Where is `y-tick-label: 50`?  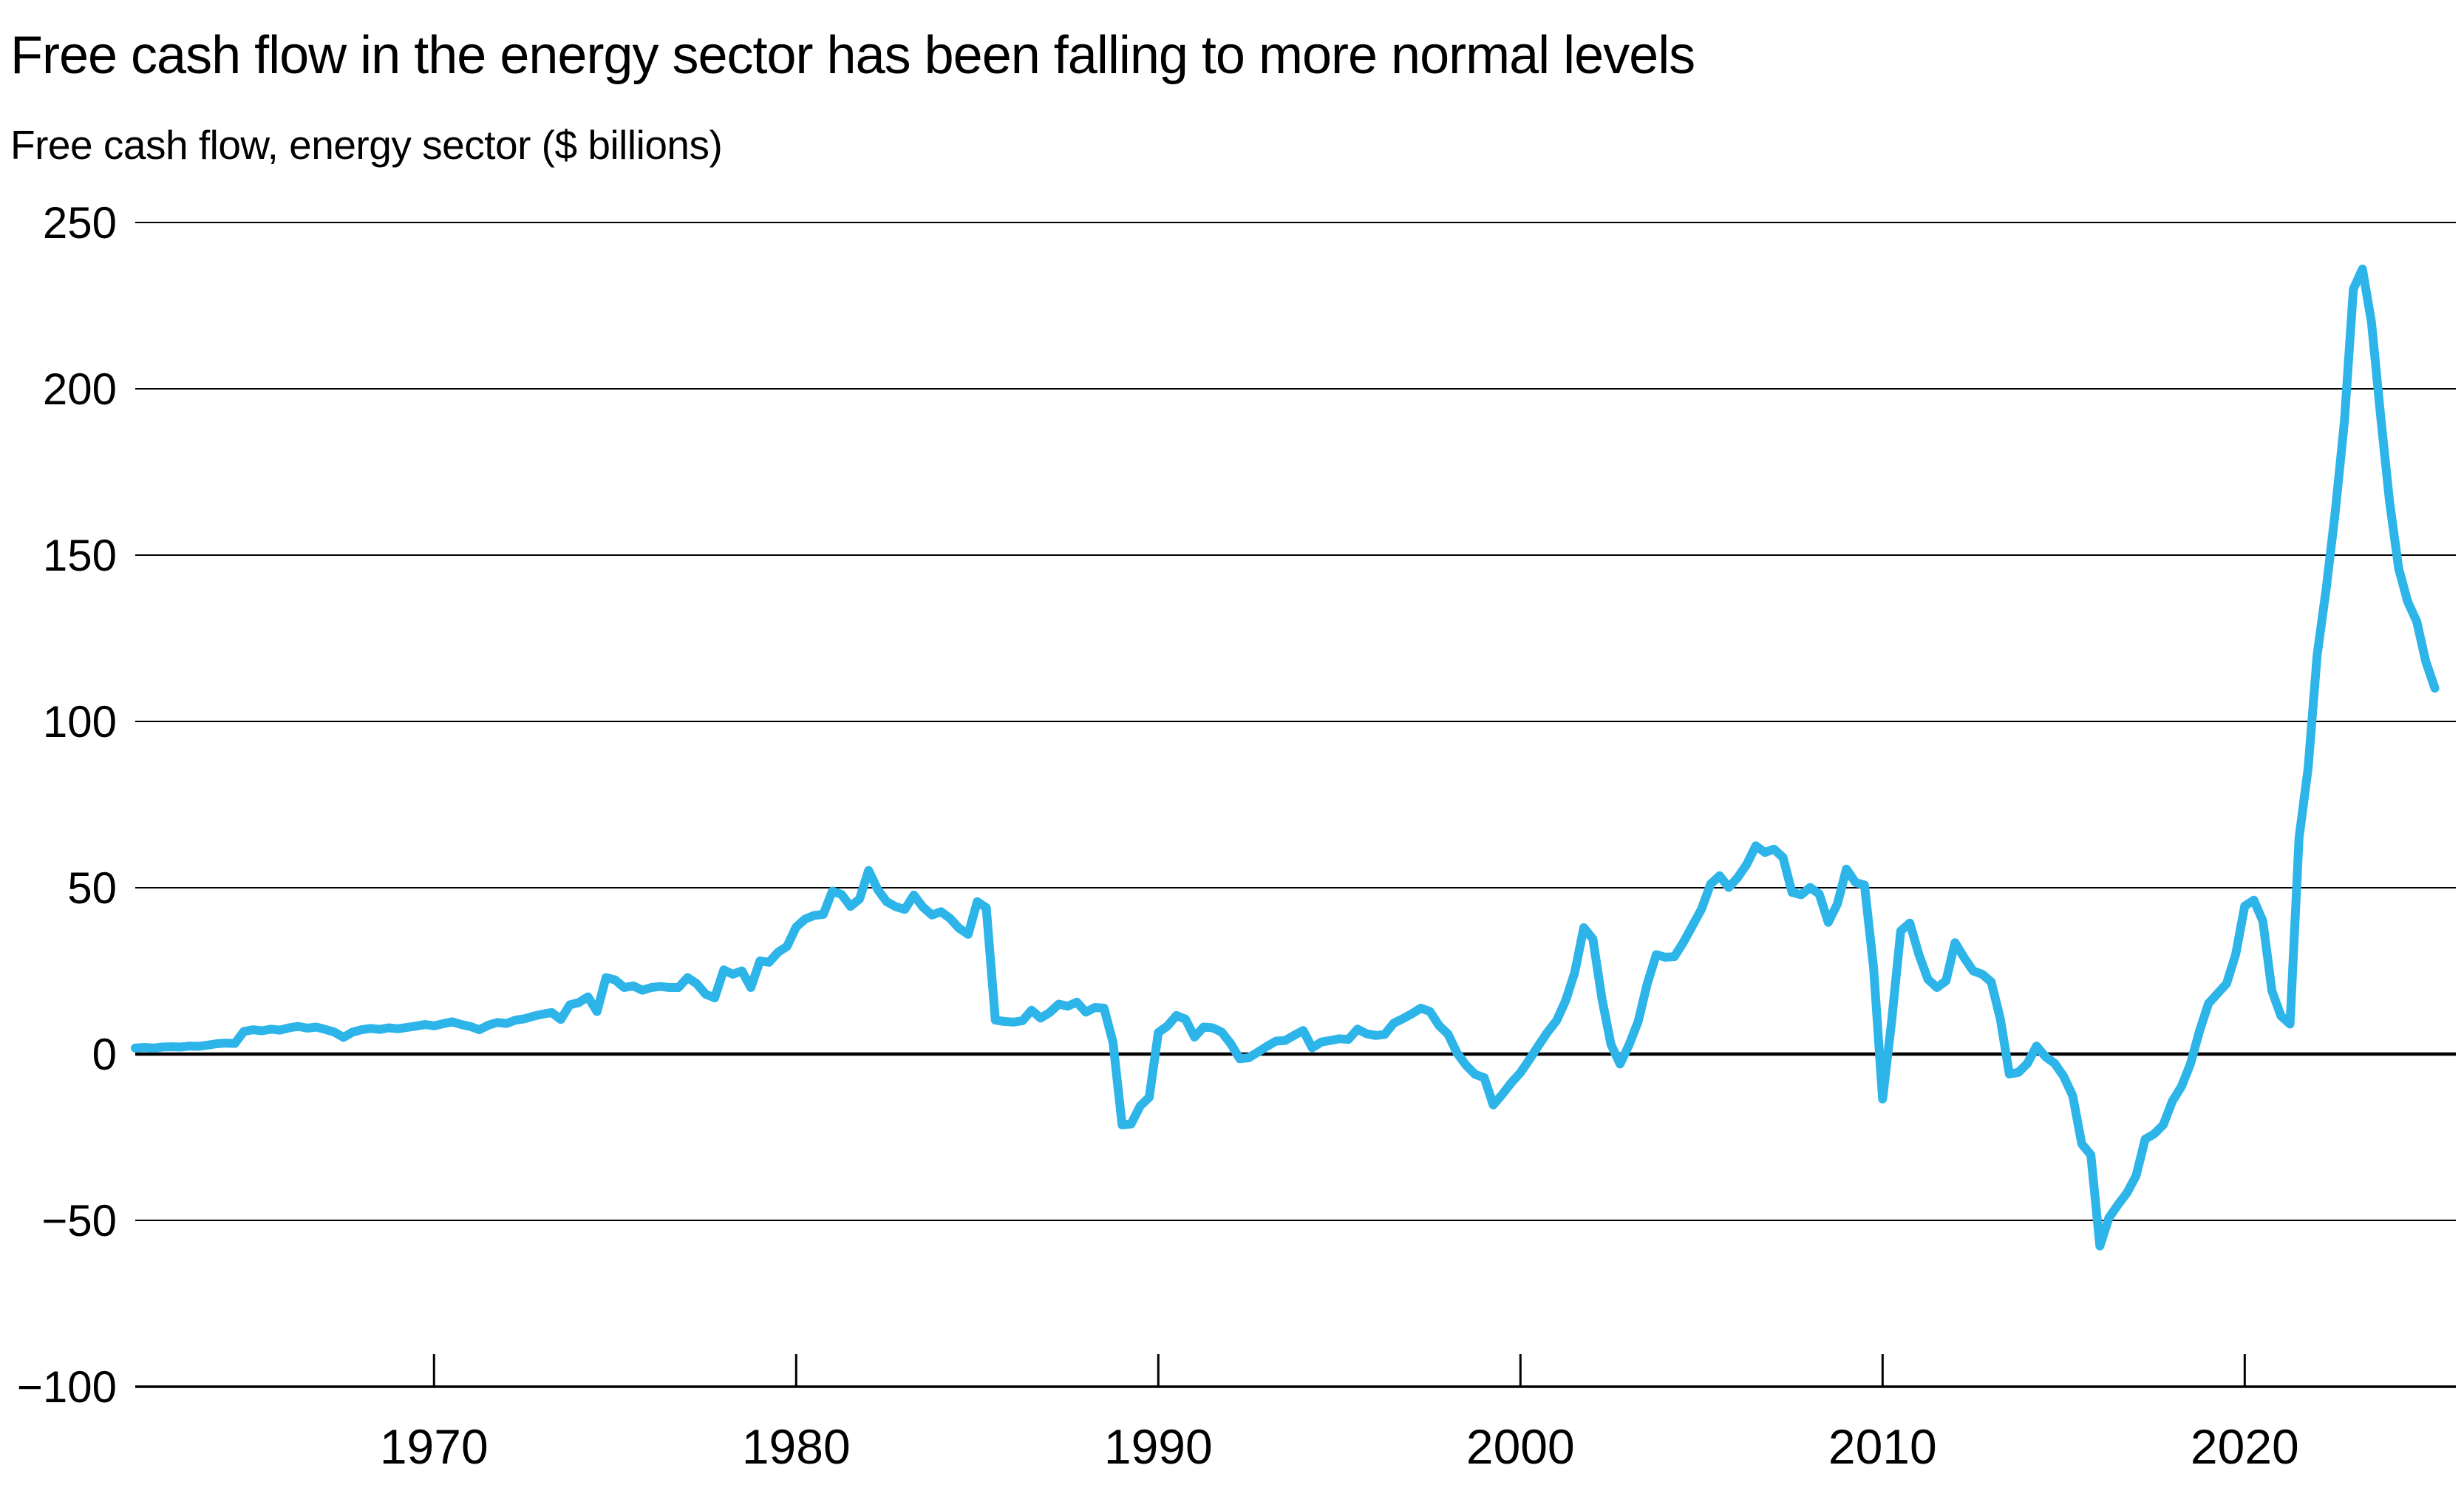
y-tick-label: 50 is located at coordinates (92, 888).